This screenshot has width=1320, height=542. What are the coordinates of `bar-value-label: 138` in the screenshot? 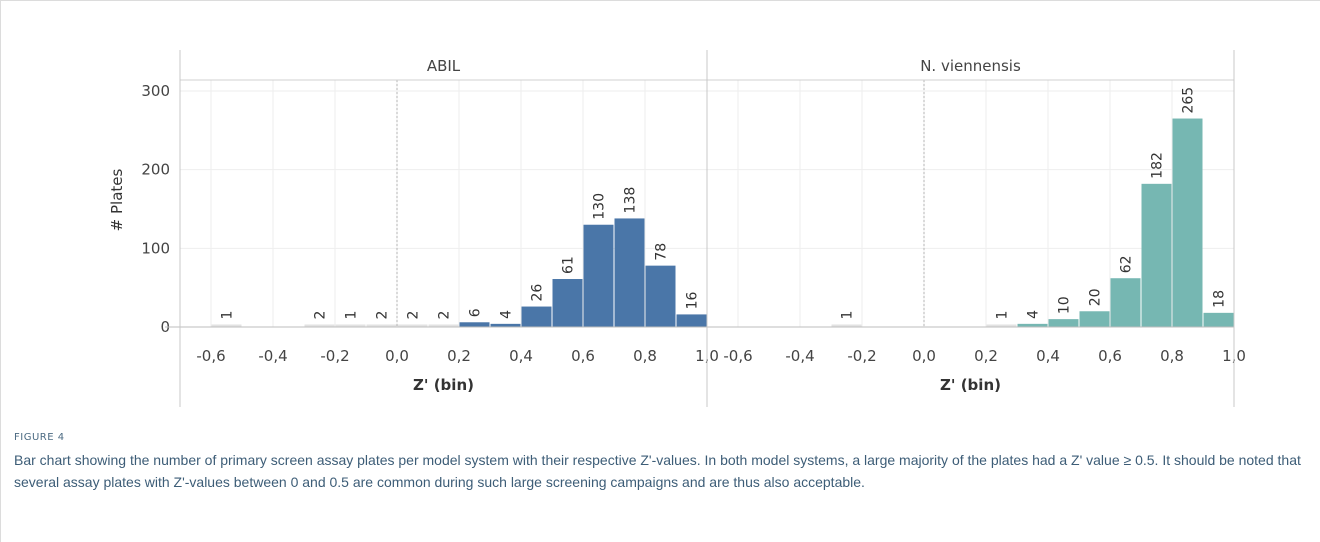 It's located at (631, 200).